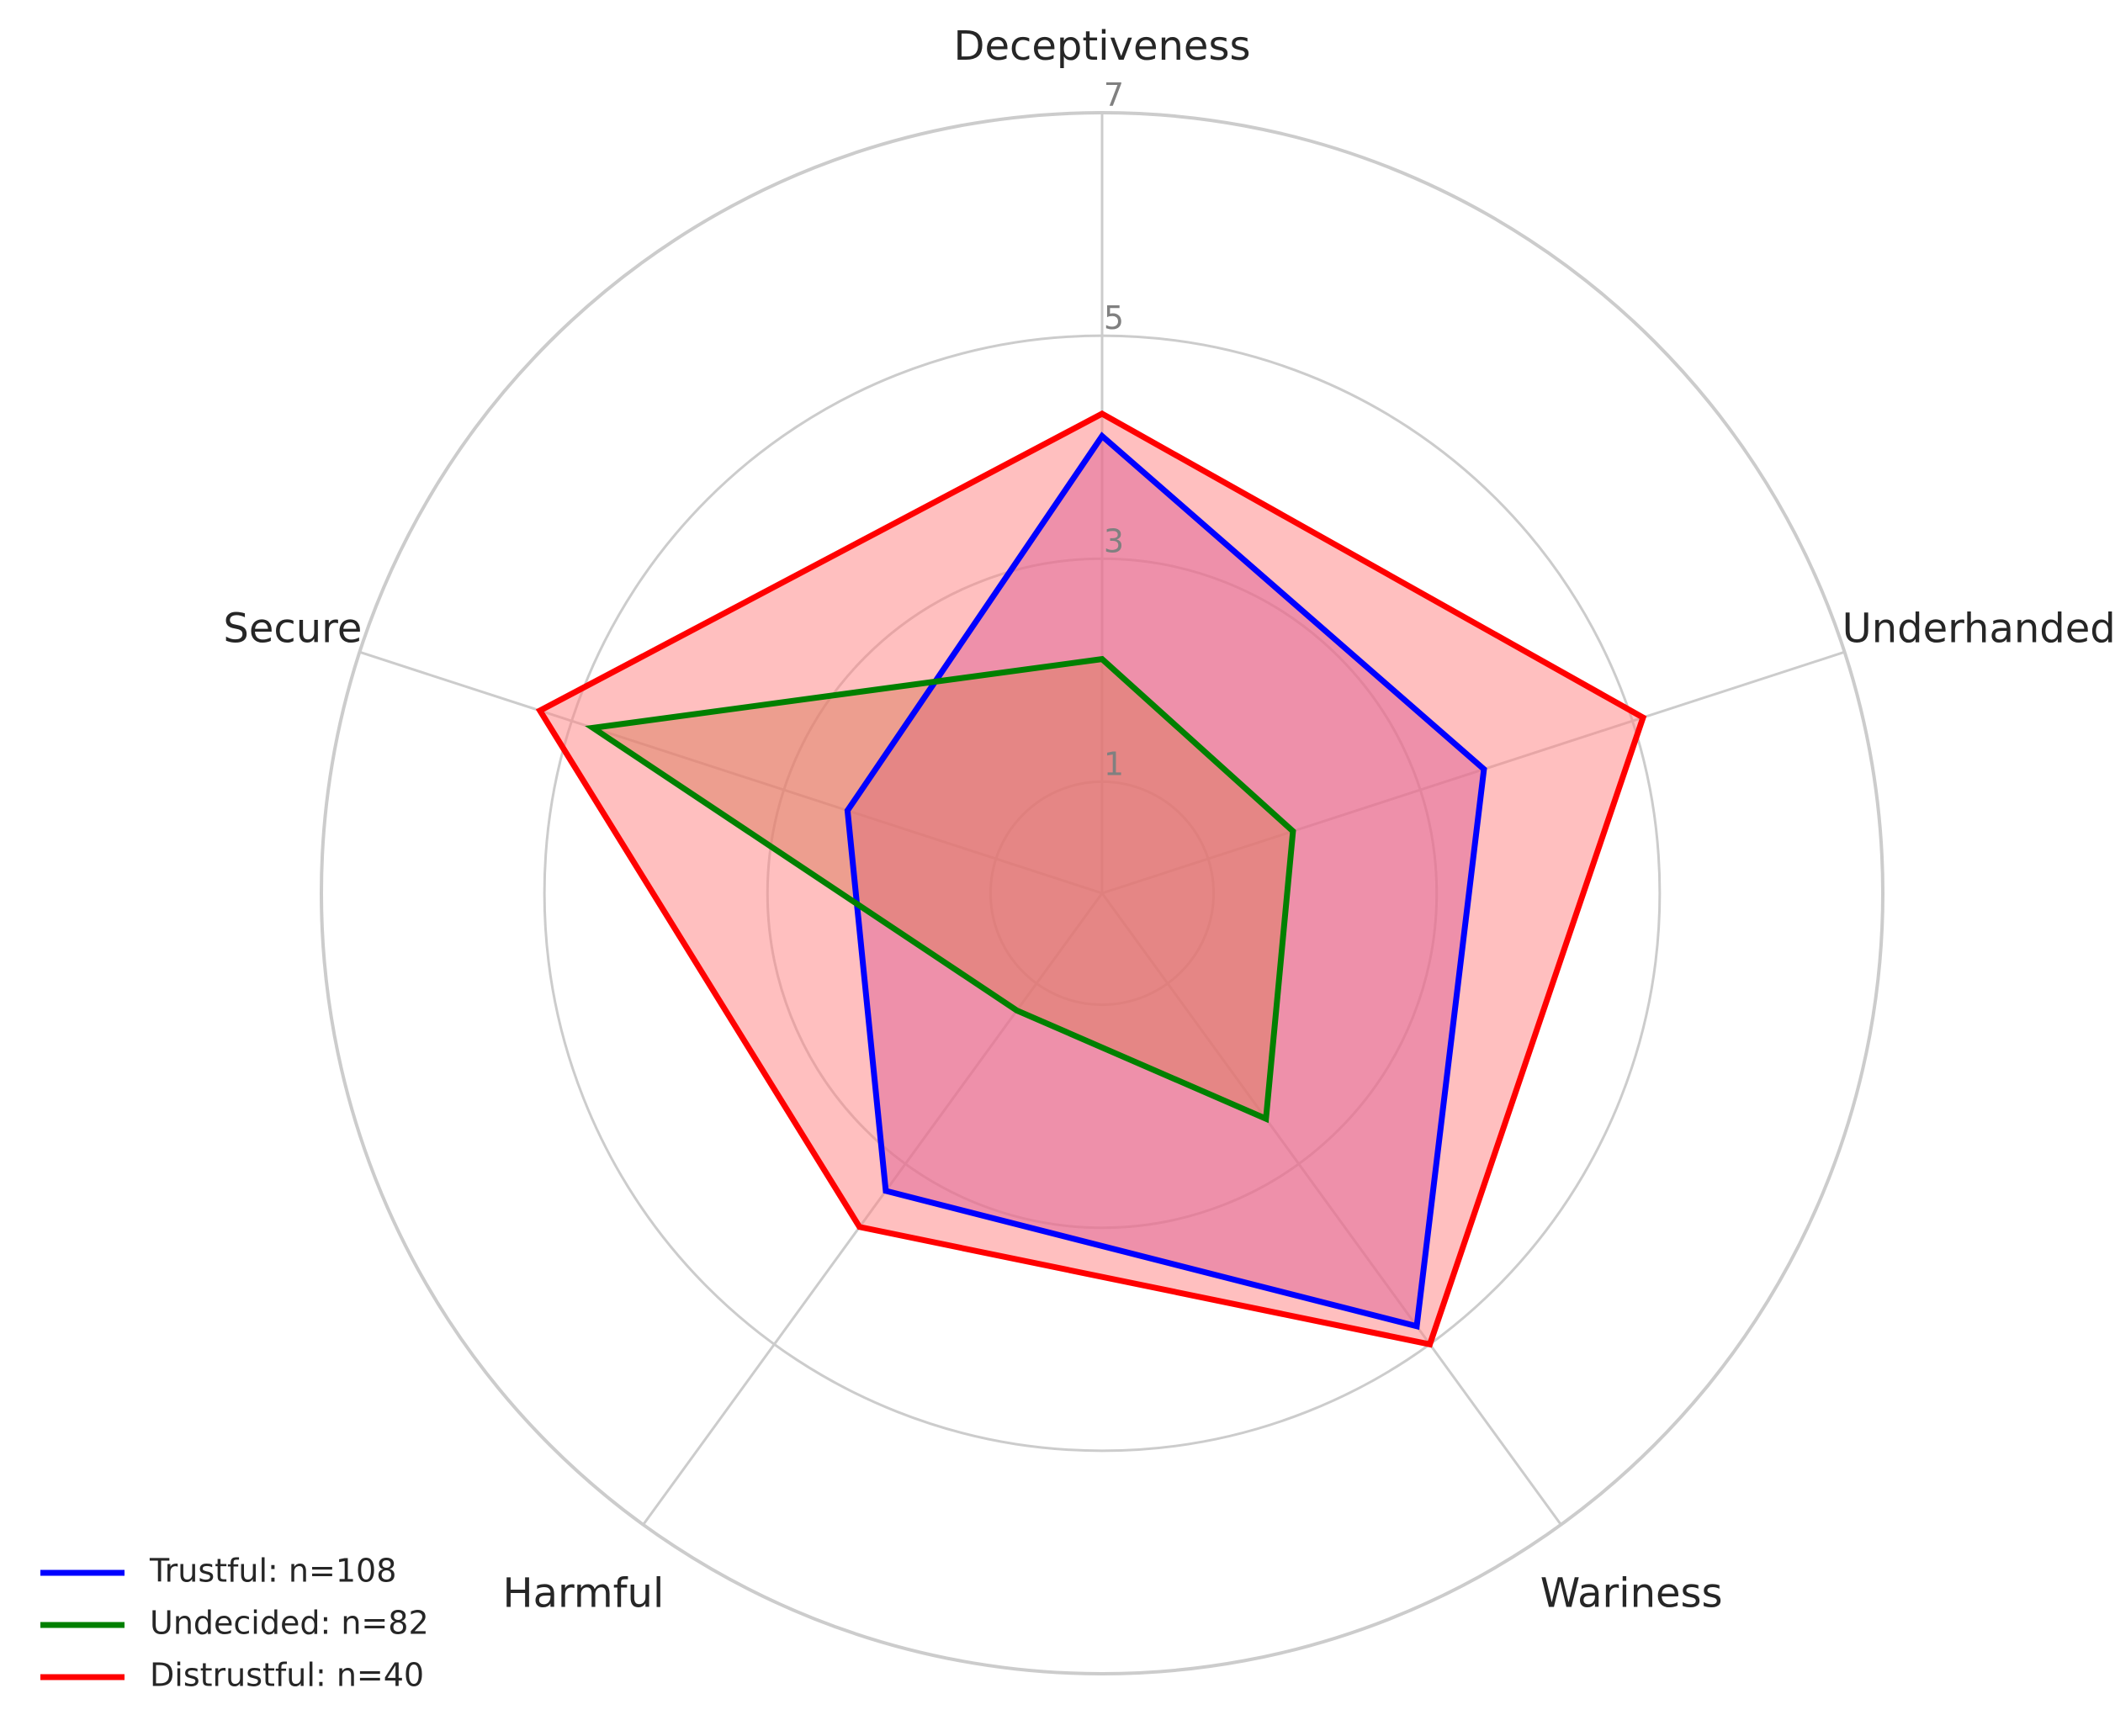 This screenshot has width=2115, height=1736. What do you see at coordinates (1631, 1593) in the screenshot?
I see `axis-label-wariness: Wariness` at bounding box center [1631, 1593].